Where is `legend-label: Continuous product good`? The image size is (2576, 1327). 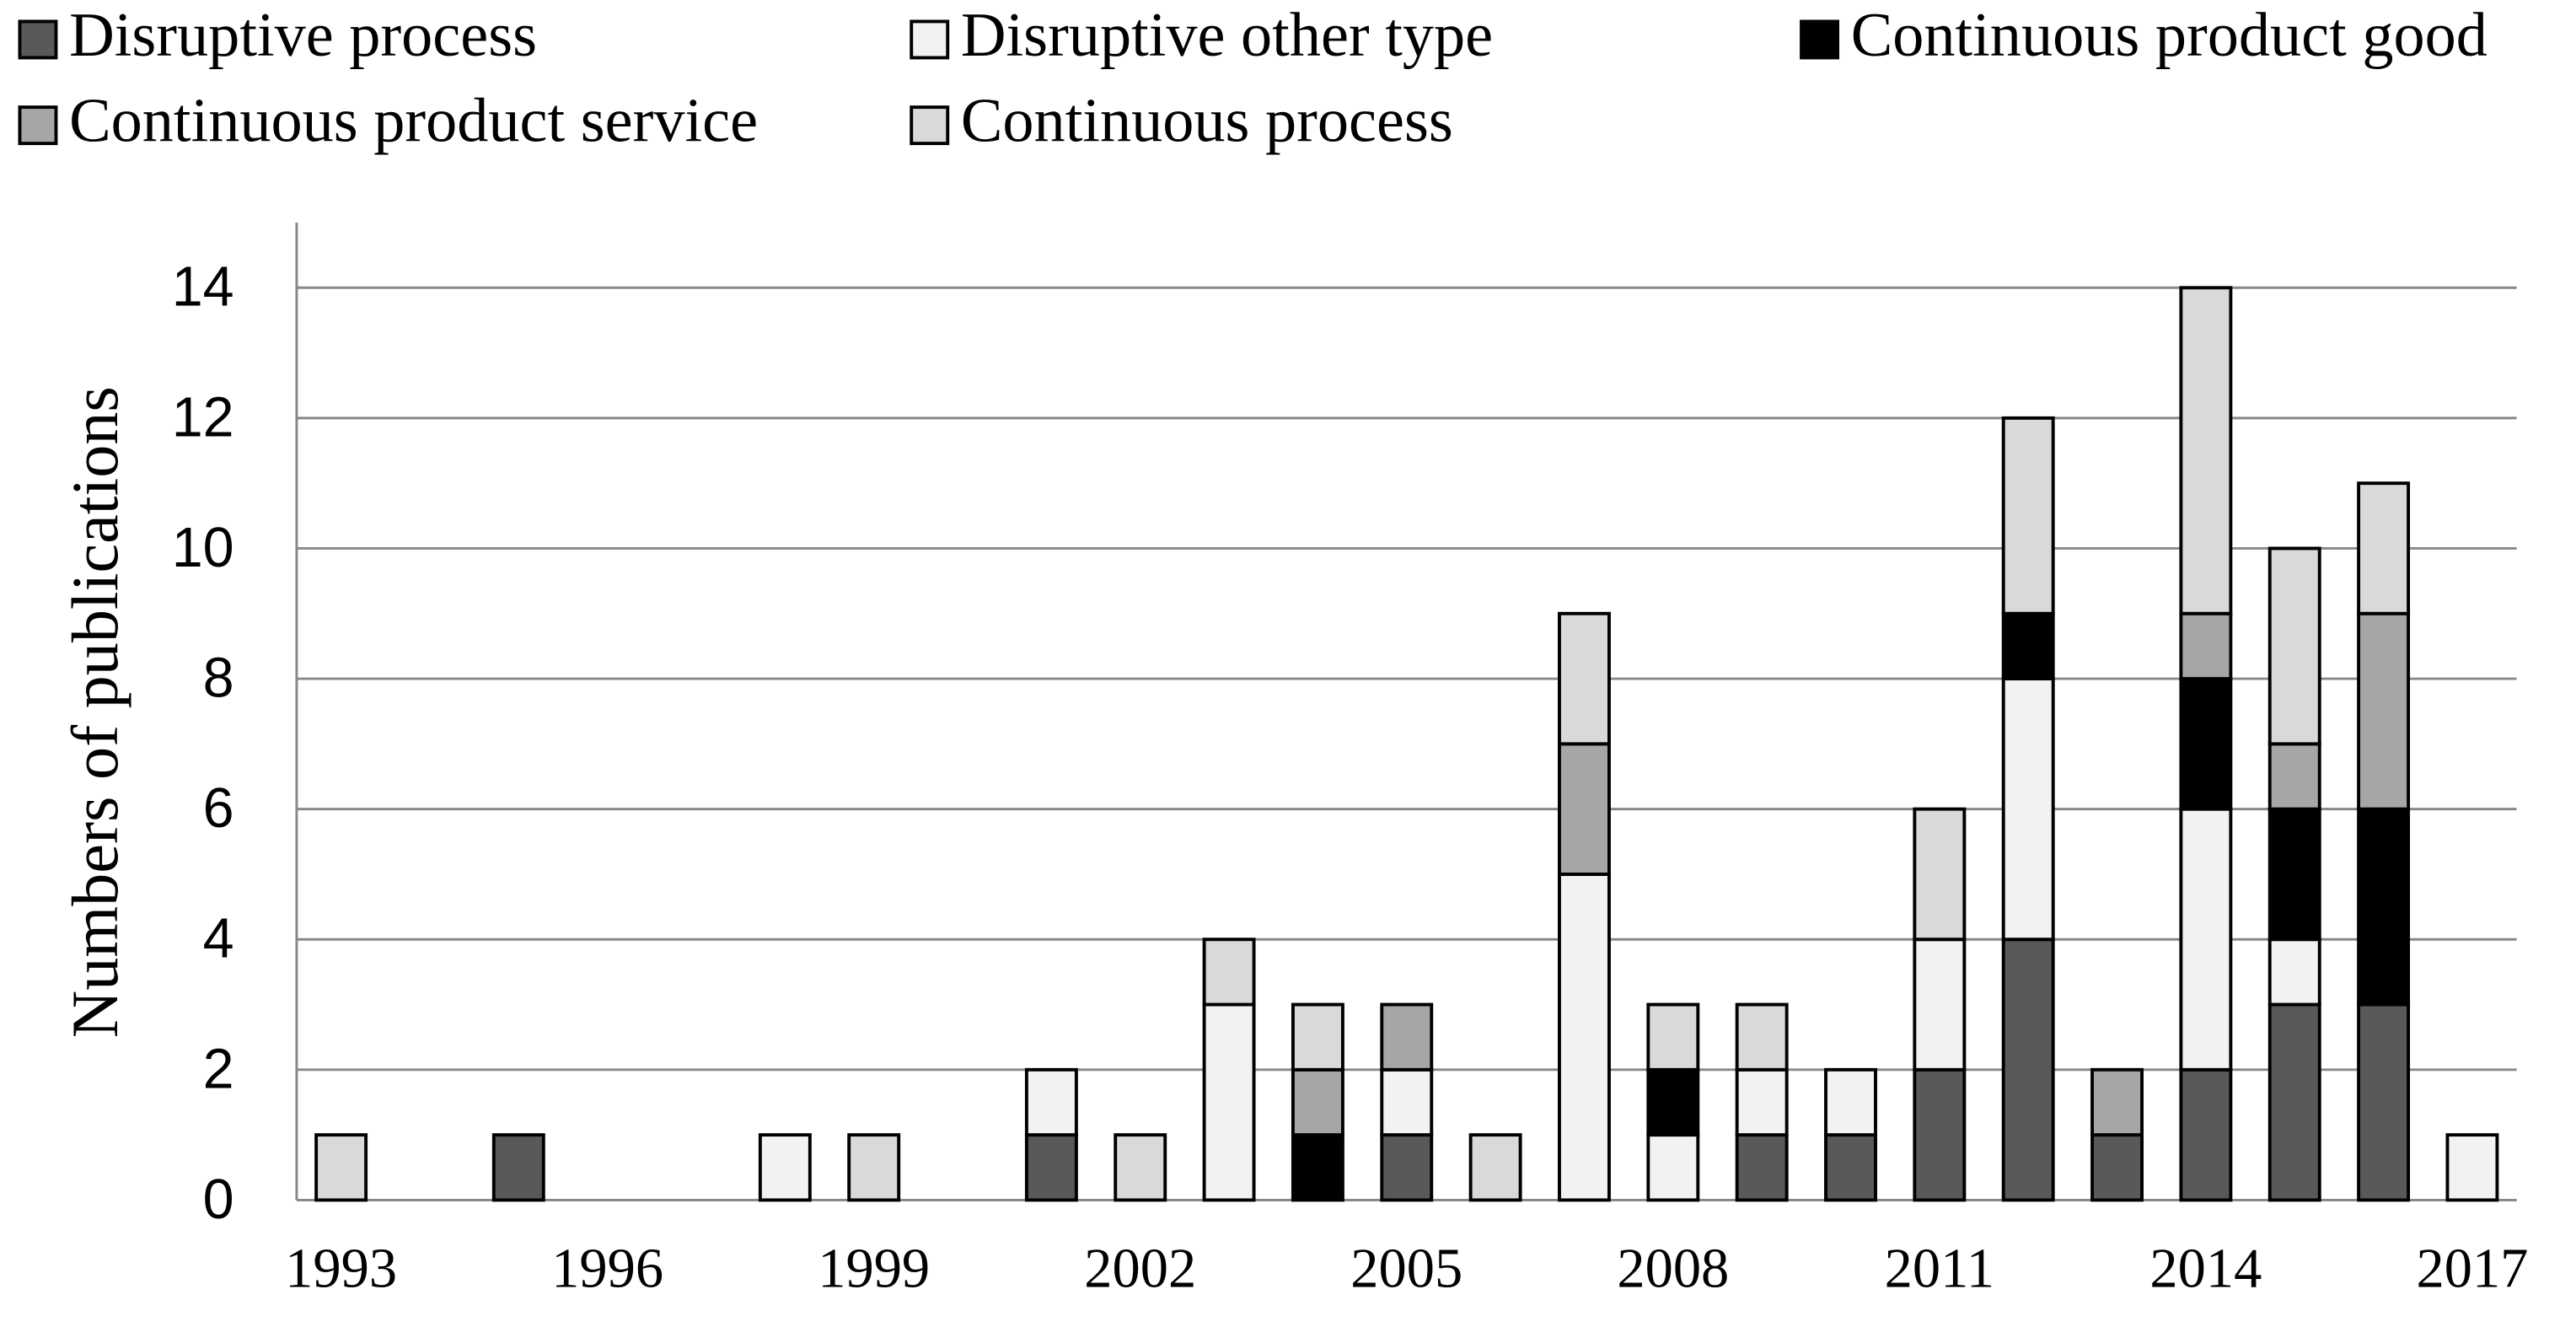 legend-label: Continuous product good is located at coordinates (2169, 35).